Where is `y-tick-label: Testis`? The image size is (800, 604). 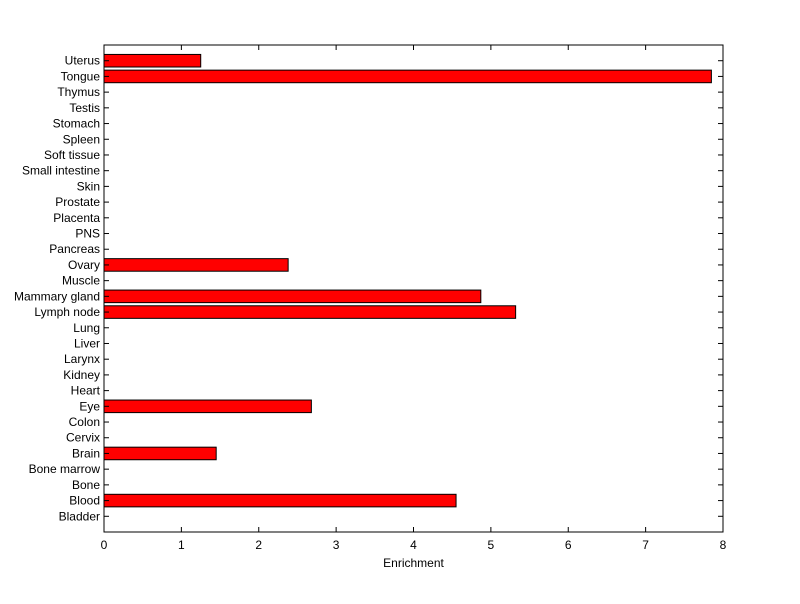
y-tick-label: Testis is located at coordinates (84, 108).